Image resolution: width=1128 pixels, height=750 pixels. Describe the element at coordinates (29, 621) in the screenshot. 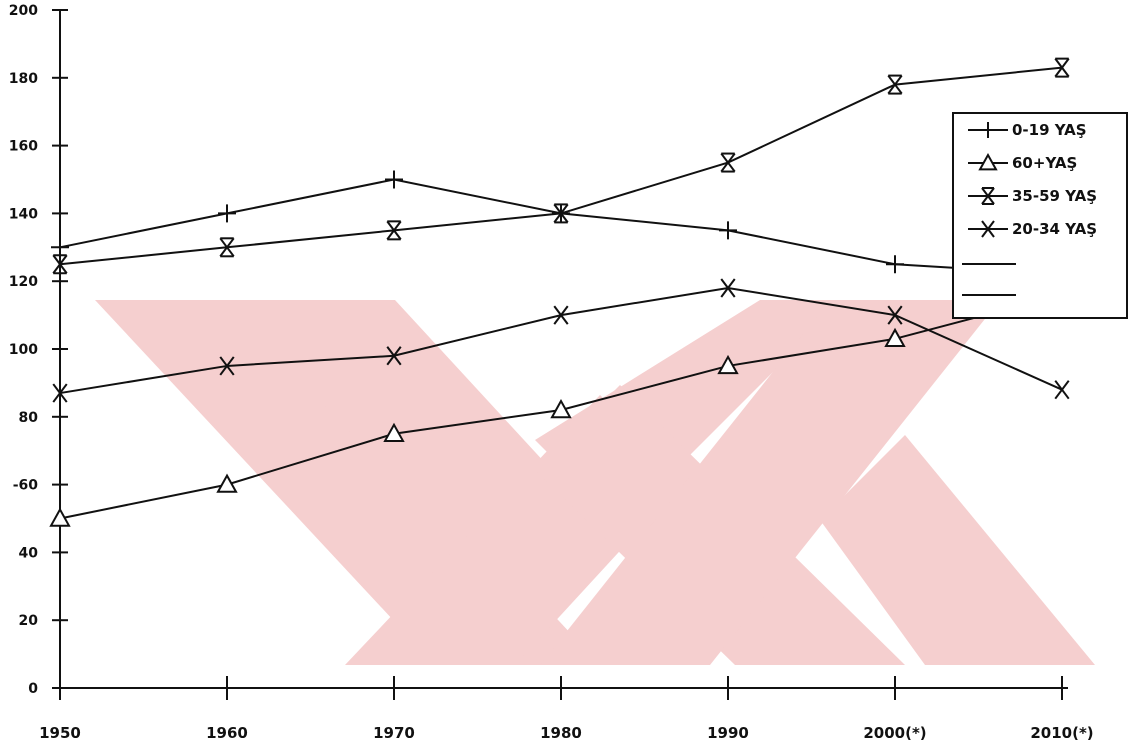

I see `y-tick-label: 20` at that location.